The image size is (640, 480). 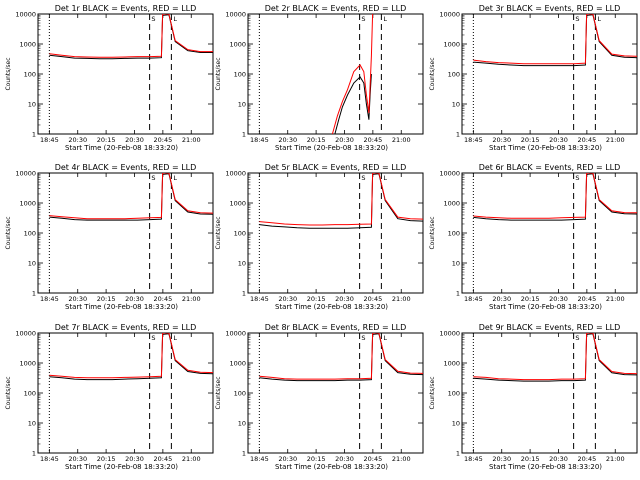 What do you see at coordinates (336, 8) in the screenshot?
I see `chart-title: Det 2r BLACK = Events, RED = LLD` at bounding box center [336, 8].